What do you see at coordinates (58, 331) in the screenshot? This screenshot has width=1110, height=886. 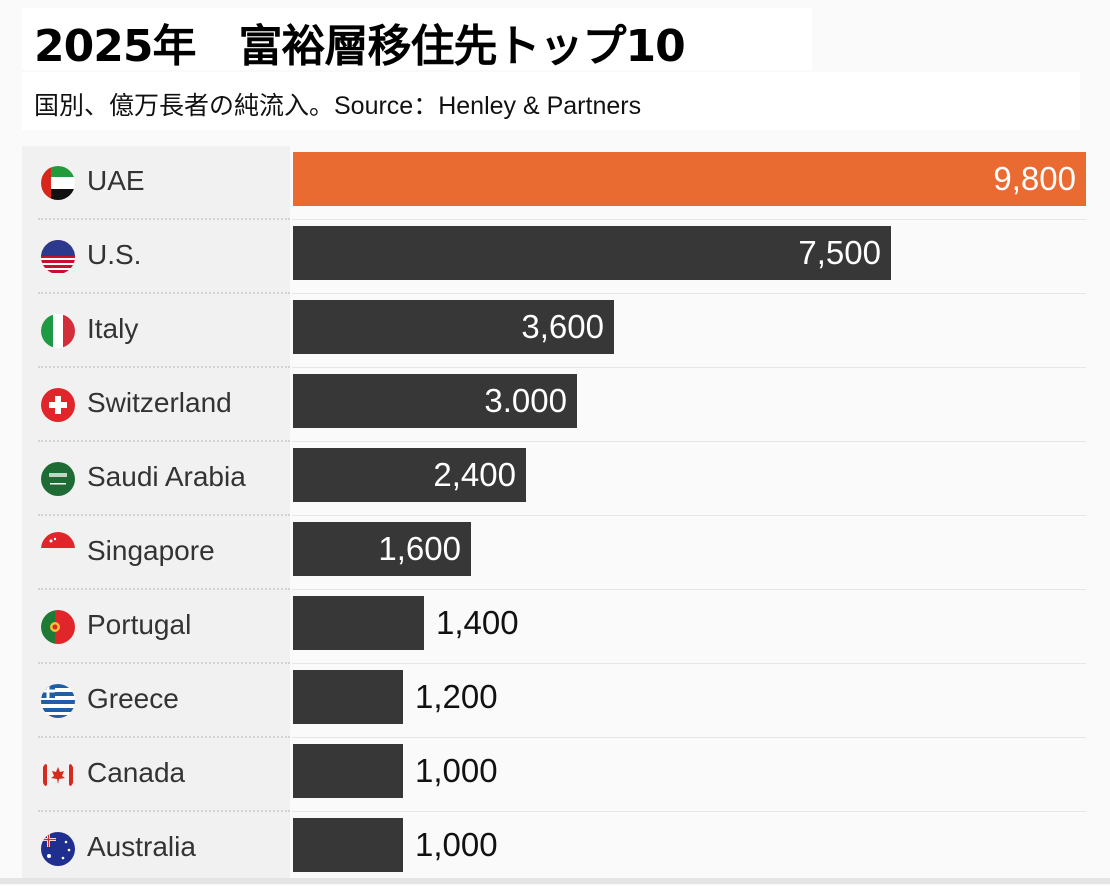 I see `italy-flag-icon` at bounding box center [58, 331].